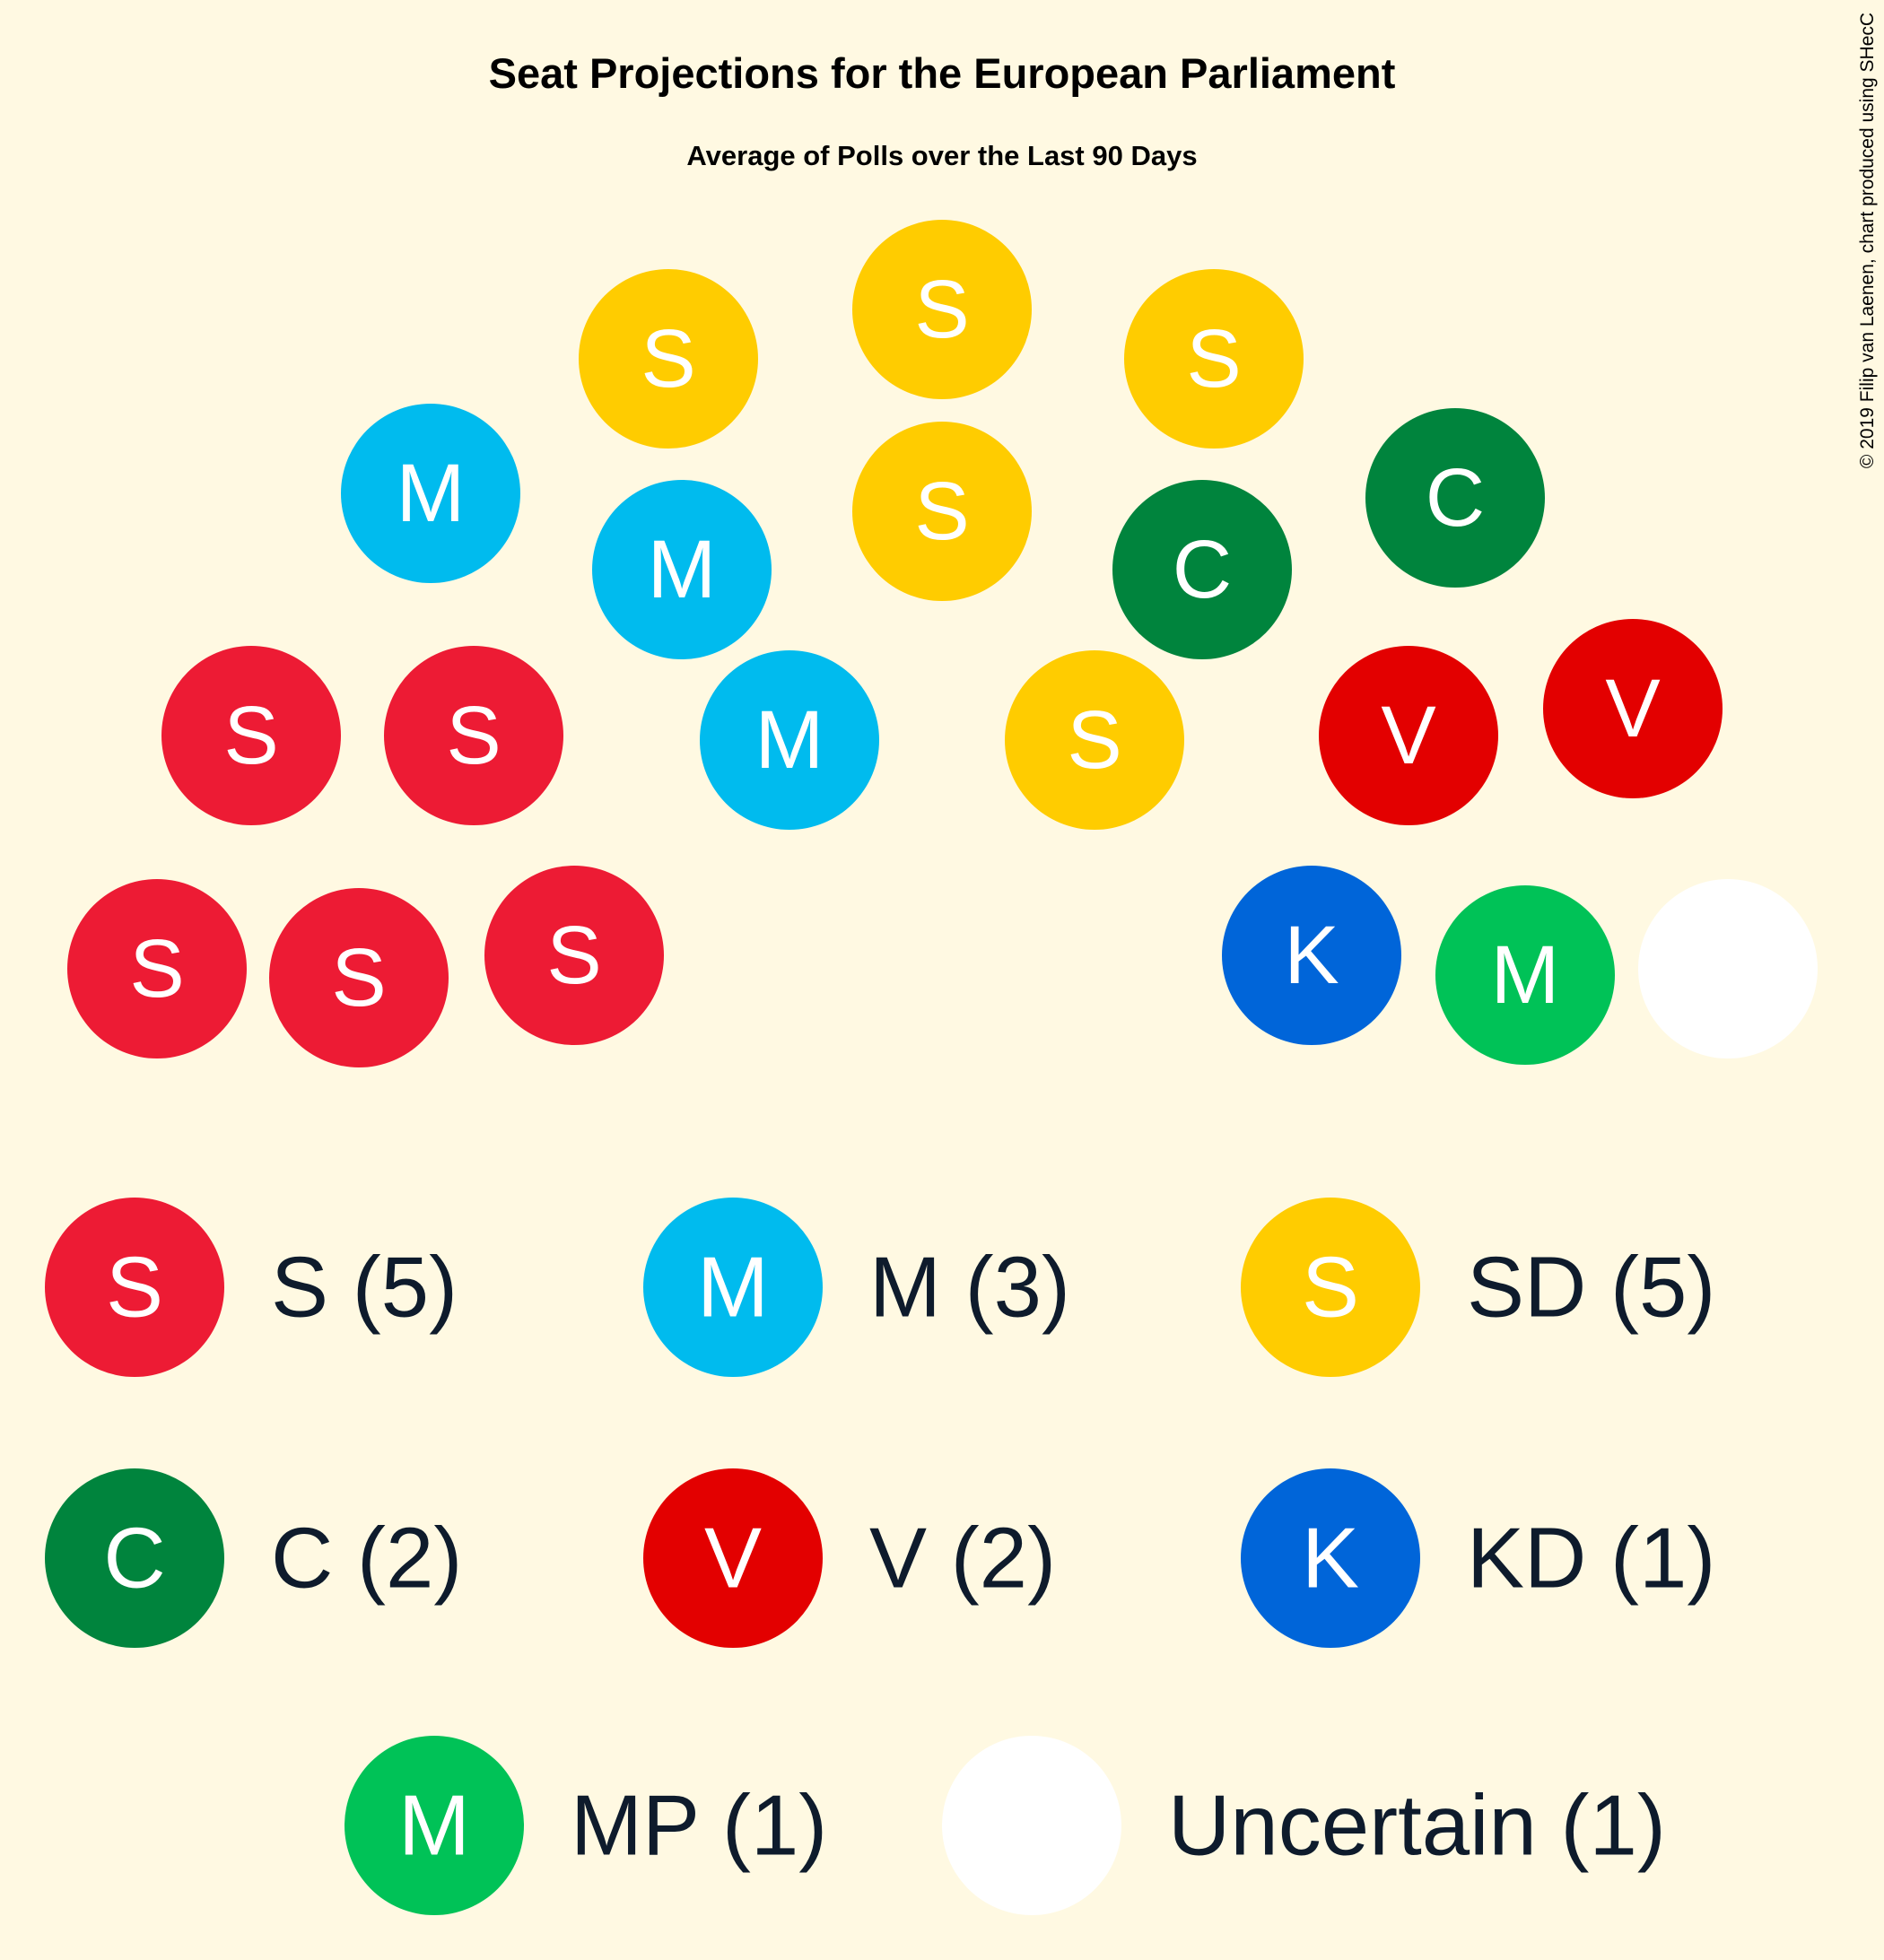 This screenshot has height=1960, width=1884. What do you see at coordinates (1591, 1288) in the screenshot?
I see `legend-label-sd: SD (5)` at bounding box center [1591, 1288].